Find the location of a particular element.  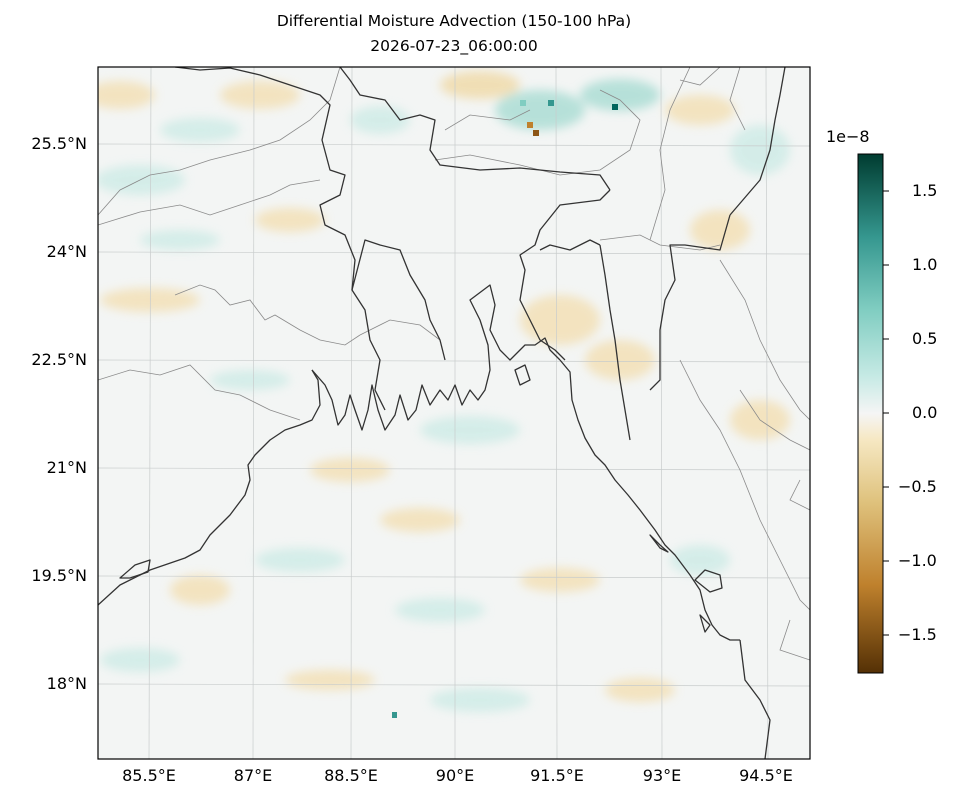

lat-label-22.5: 22.5°N is located at coordinates (59, 359).